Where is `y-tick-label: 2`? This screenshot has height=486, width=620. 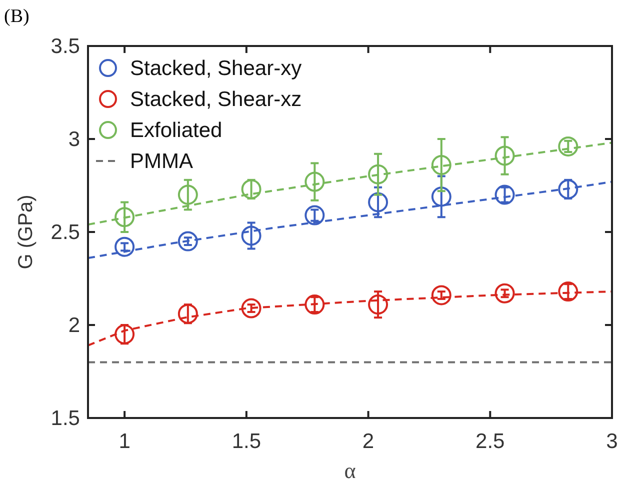
y-tick-label: 2 is located at coordinates (74, 325).